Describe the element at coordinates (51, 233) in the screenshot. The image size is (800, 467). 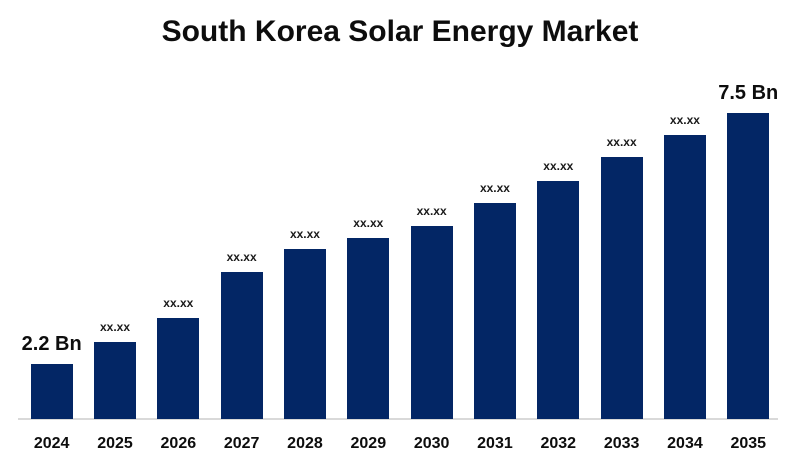
I see `bar-group-2024: 2.2 Bn 2024` at that location.